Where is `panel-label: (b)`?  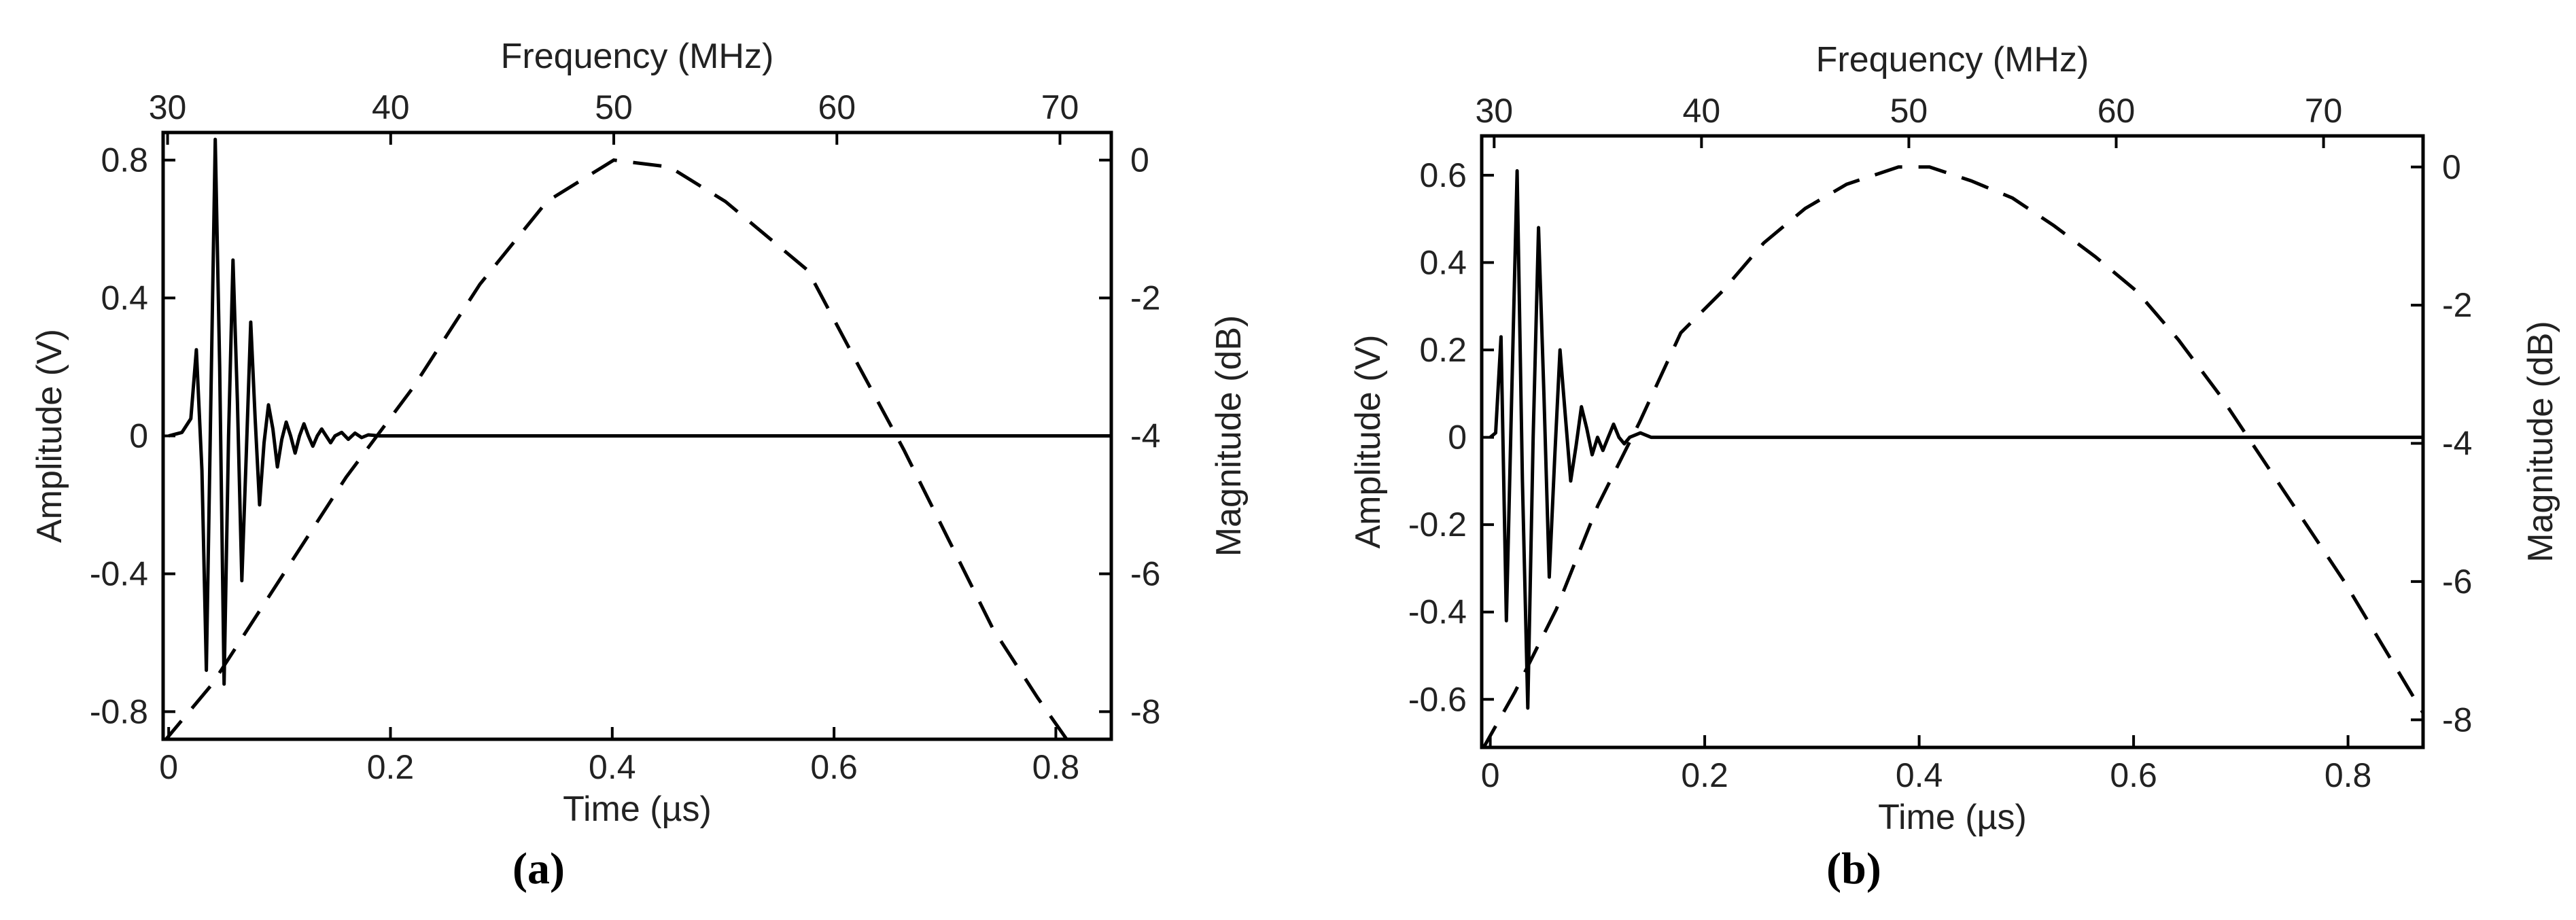
panel-label: (b) is located at coordinates (1853, 869).